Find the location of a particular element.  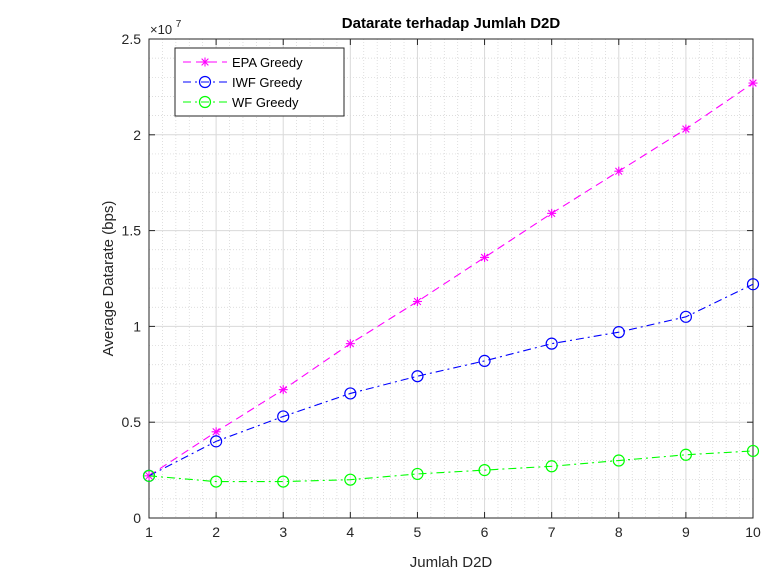

y-exponent-base: ×10 is located at coordinates (161, 29).